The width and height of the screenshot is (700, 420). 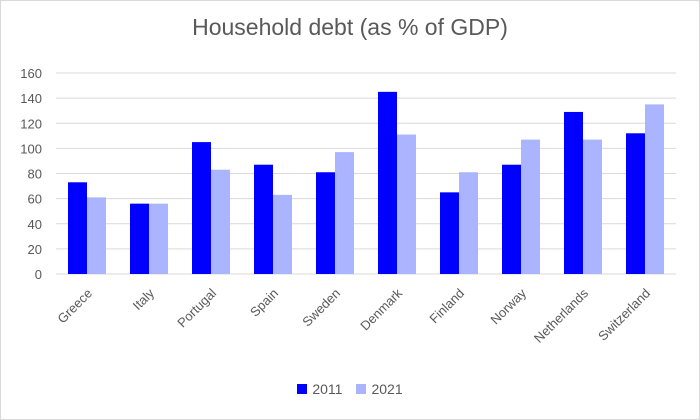 I want to click on legend-label-2011: 2011, so click(x=327, y=389).